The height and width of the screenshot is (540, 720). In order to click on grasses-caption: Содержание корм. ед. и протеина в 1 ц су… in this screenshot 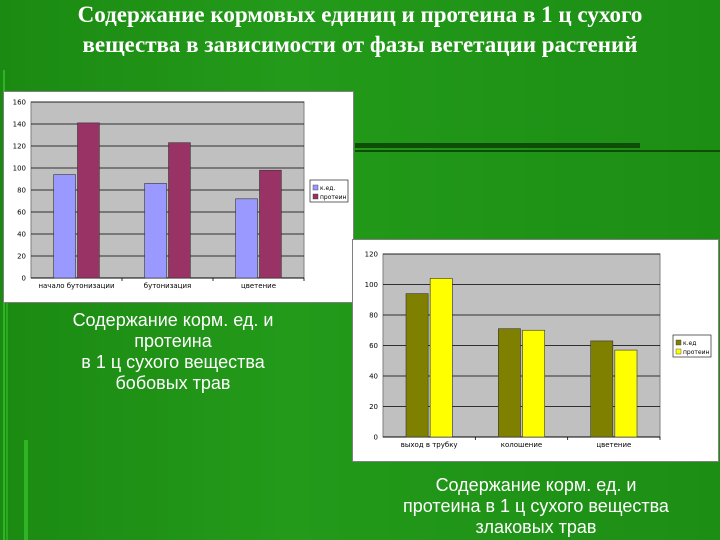, I will do `click(536, 506)`.